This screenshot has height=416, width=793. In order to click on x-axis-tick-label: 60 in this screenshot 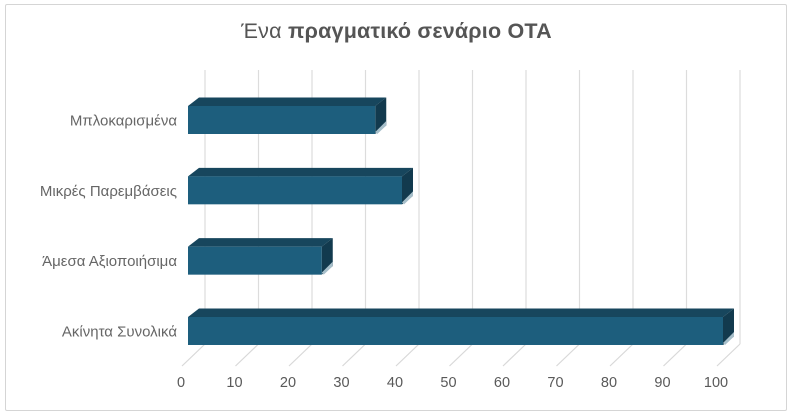, I will do `click(502, 383)`.